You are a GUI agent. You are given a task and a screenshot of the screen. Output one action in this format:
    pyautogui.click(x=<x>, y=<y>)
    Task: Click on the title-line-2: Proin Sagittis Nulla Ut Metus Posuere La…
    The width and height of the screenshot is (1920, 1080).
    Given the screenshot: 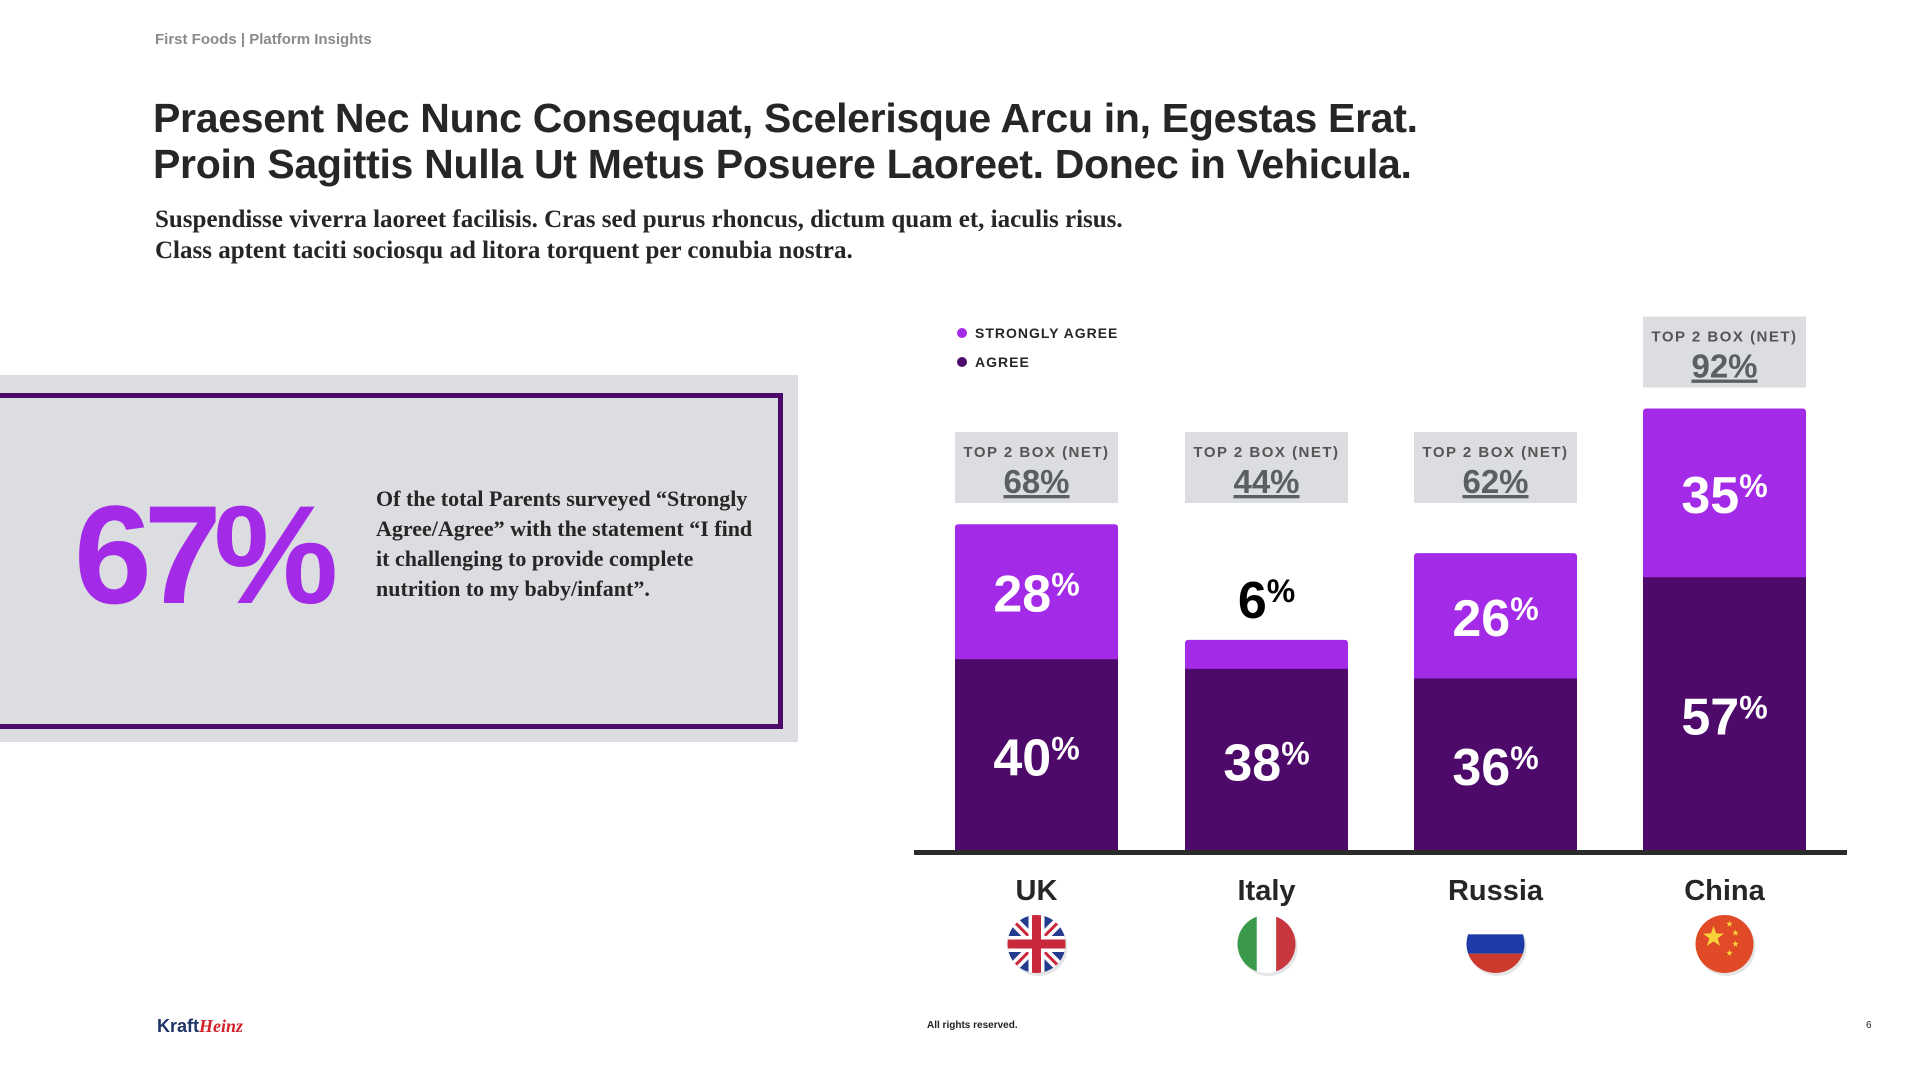 What is the action you would take?
    pyautogui.click(x=782, y=164)
    